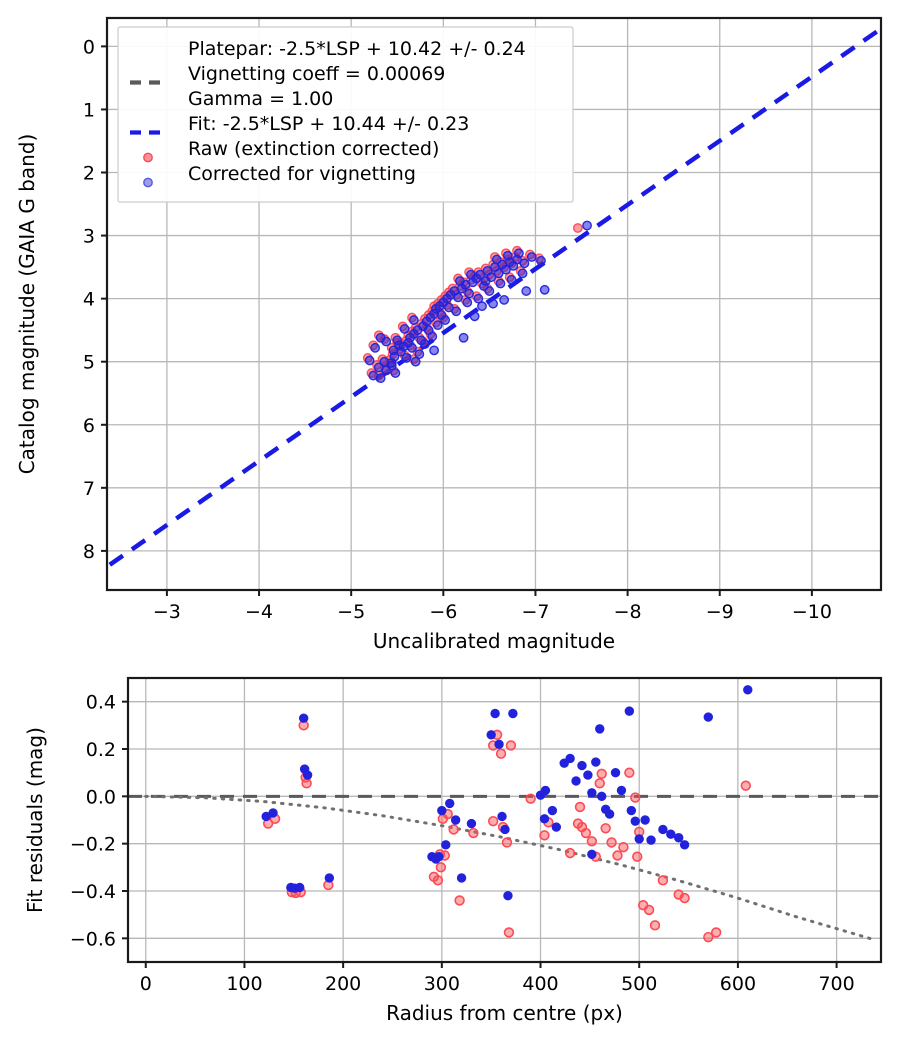 The image size is (900, 1050). What do you see at coordinates (291, 150) in the screenshot?
I see `legend-entry: Raw (extinction corrected)` at bounding box center [291, 150].